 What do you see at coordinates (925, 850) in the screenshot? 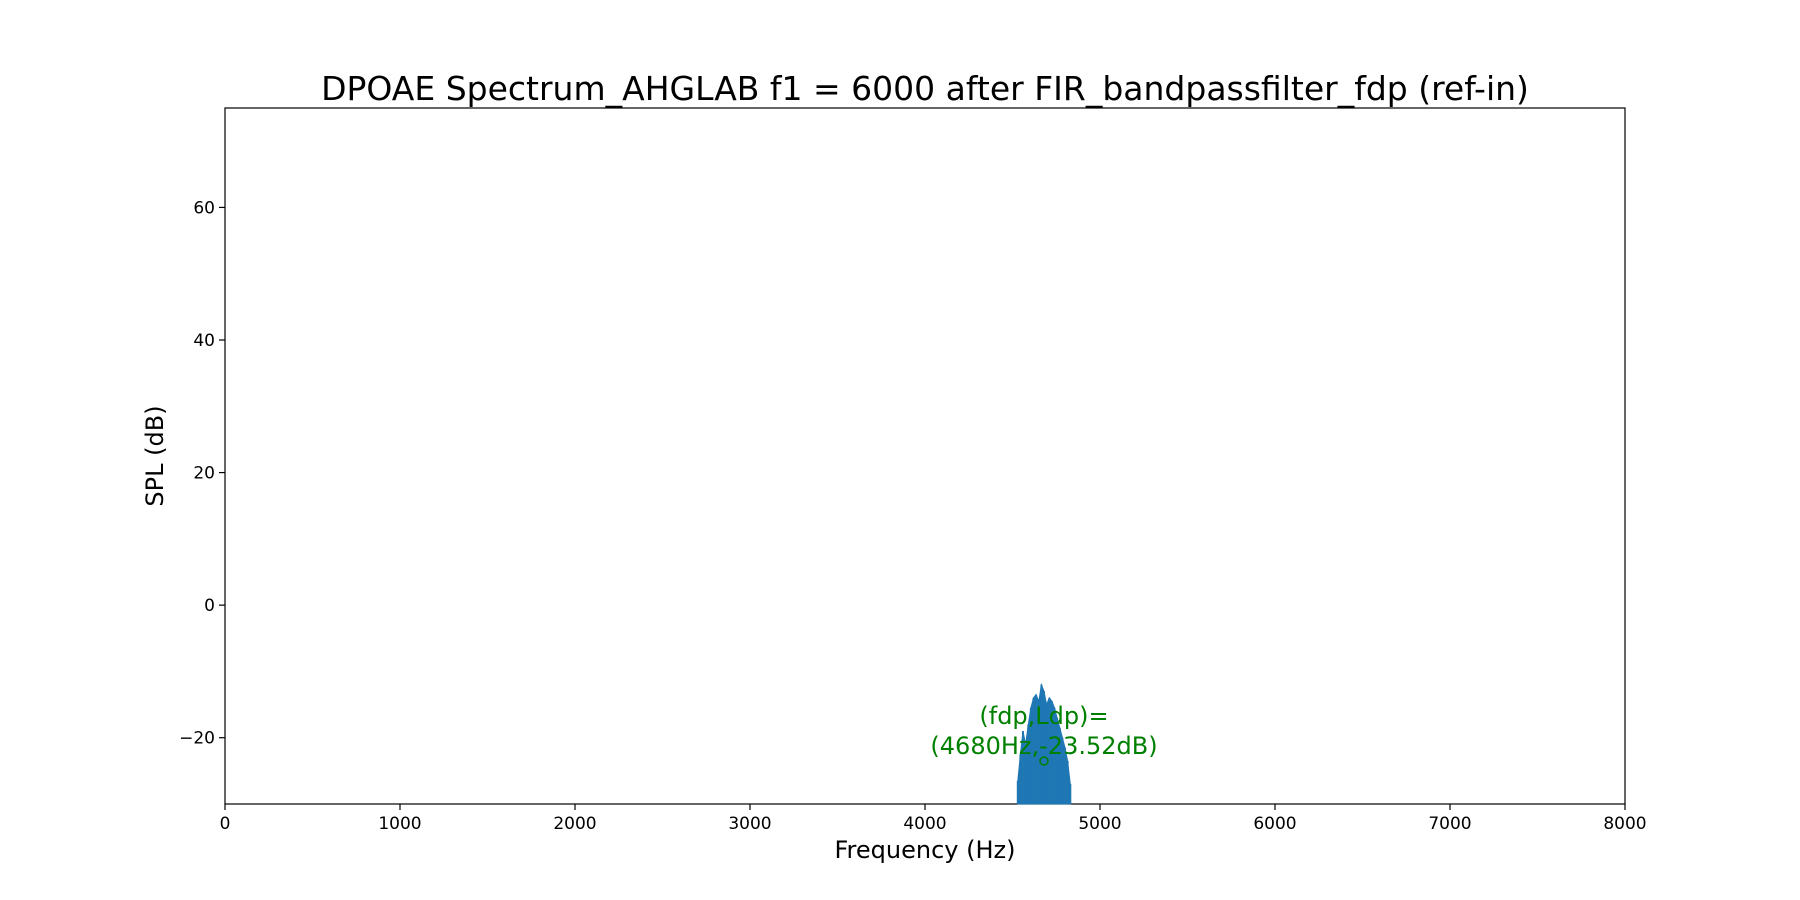
I see `x-axis-label: Frequency (Hz)` at bounding box center [925, 850].